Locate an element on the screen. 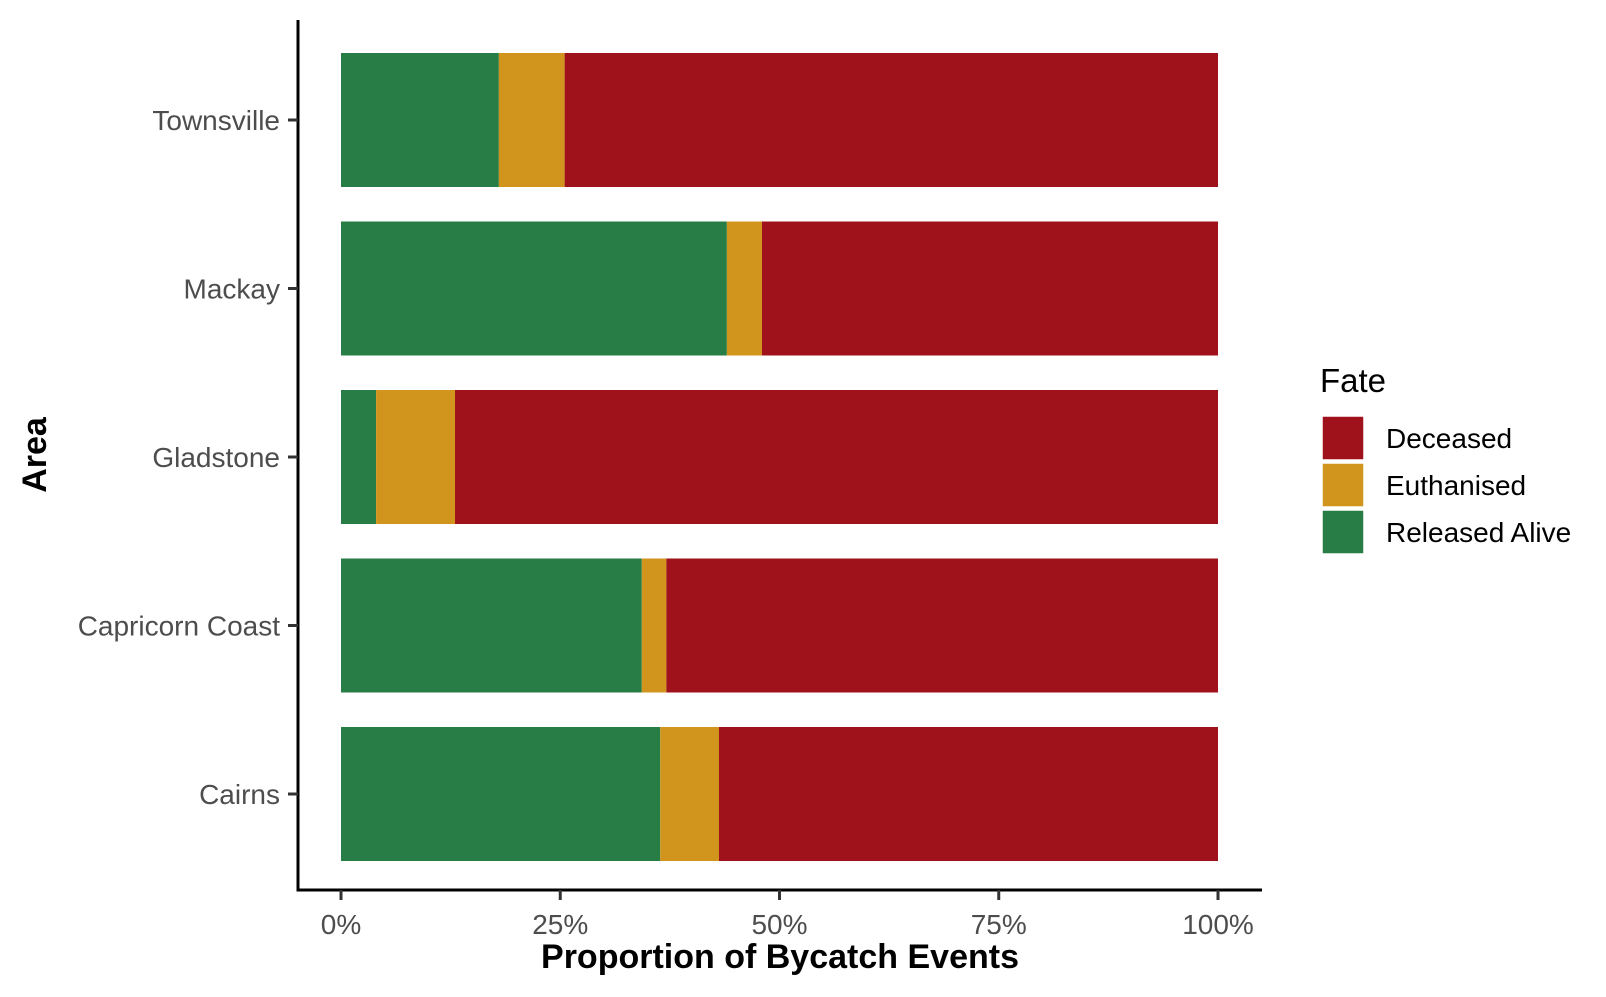  legend-key-deceased is located at coordinates (1343, 438).